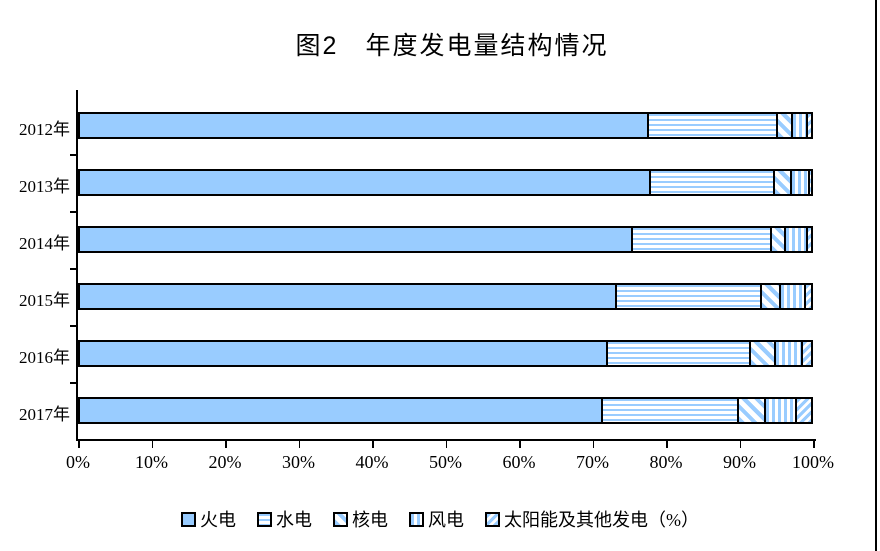 Image resolution: width=880 pixels, height=551 pixels. What do you see at coordinates (416, 519) in the screenshot?
I see `legend-swatch-vlines` at bounding box center [416, 519].